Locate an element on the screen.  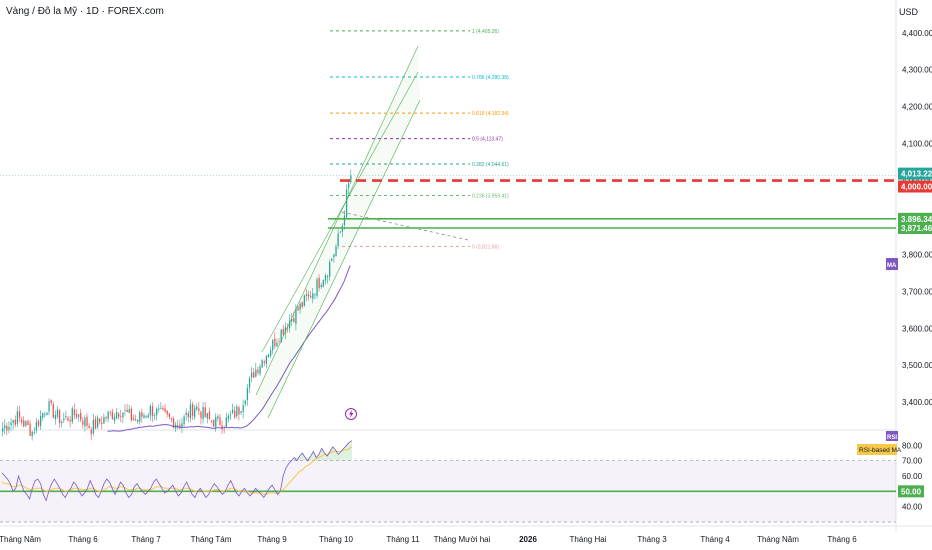
rsi-ma-badge-label: RSI-based MA is located at coordinates (880, 450).